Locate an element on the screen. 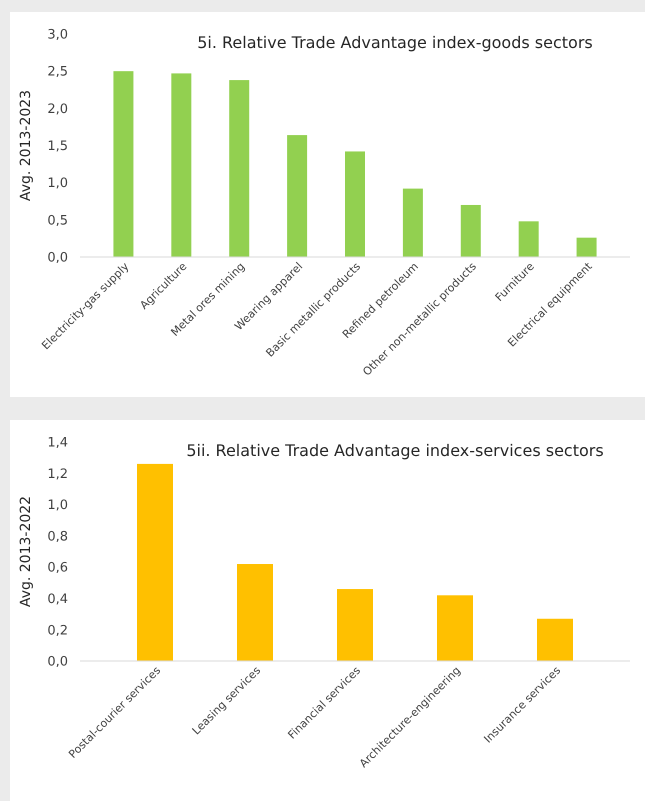 This screenshot has width=645, height=801. y-tick-label: 2,0 is located at coordinates (57, 109).